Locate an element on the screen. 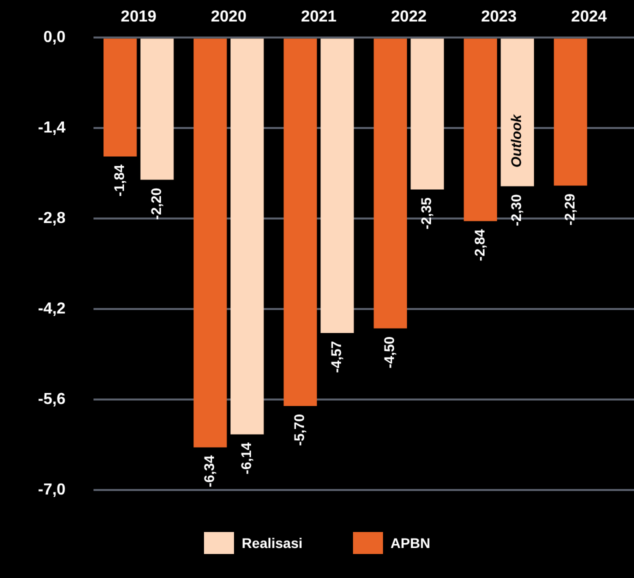 This screenshot has height=578, width=634. data-label: -2,35 is located at coordinates (426, 213).